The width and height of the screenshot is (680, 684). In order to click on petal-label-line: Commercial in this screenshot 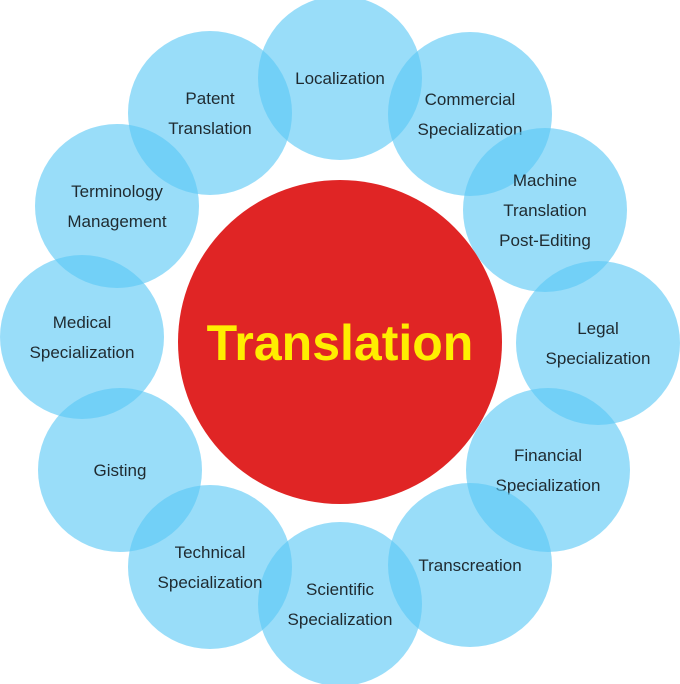, I will do `click(470, 99)`.